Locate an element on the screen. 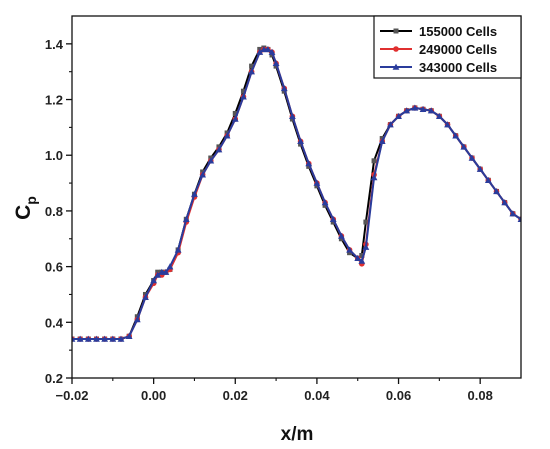 The image size is (550, 449). y-tick-label: 1.0 is located at coordinates (54, 155).